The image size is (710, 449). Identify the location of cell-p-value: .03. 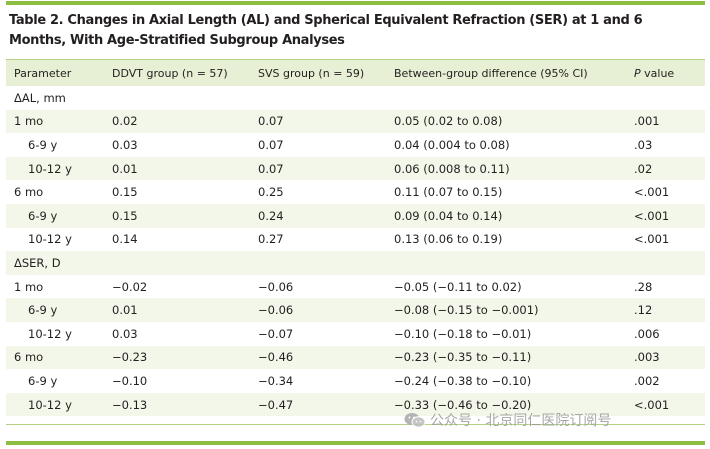
(643, 144).